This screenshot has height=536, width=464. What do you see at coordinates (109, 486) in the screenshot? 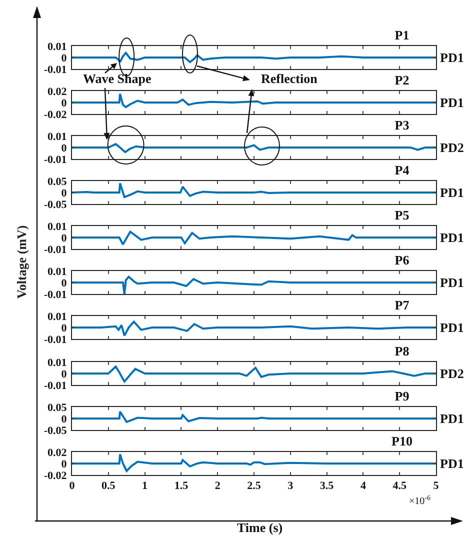
I see `x-tick-label: 0.5` at bounding box center [109, 486].